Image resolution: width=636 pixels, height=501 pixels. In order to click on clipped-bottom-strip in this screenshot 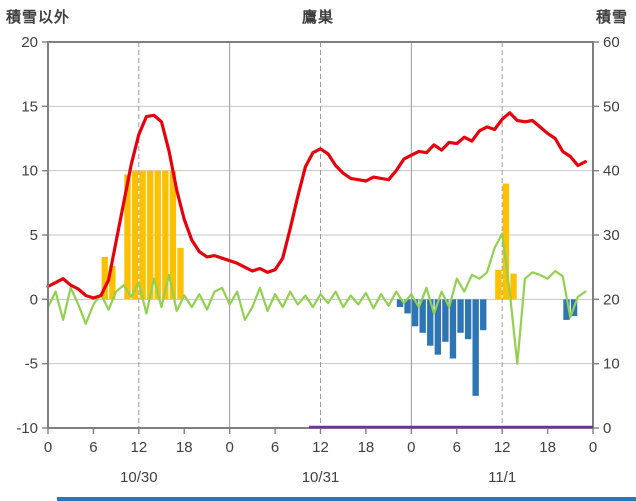, I will do `click(346, 499)`.